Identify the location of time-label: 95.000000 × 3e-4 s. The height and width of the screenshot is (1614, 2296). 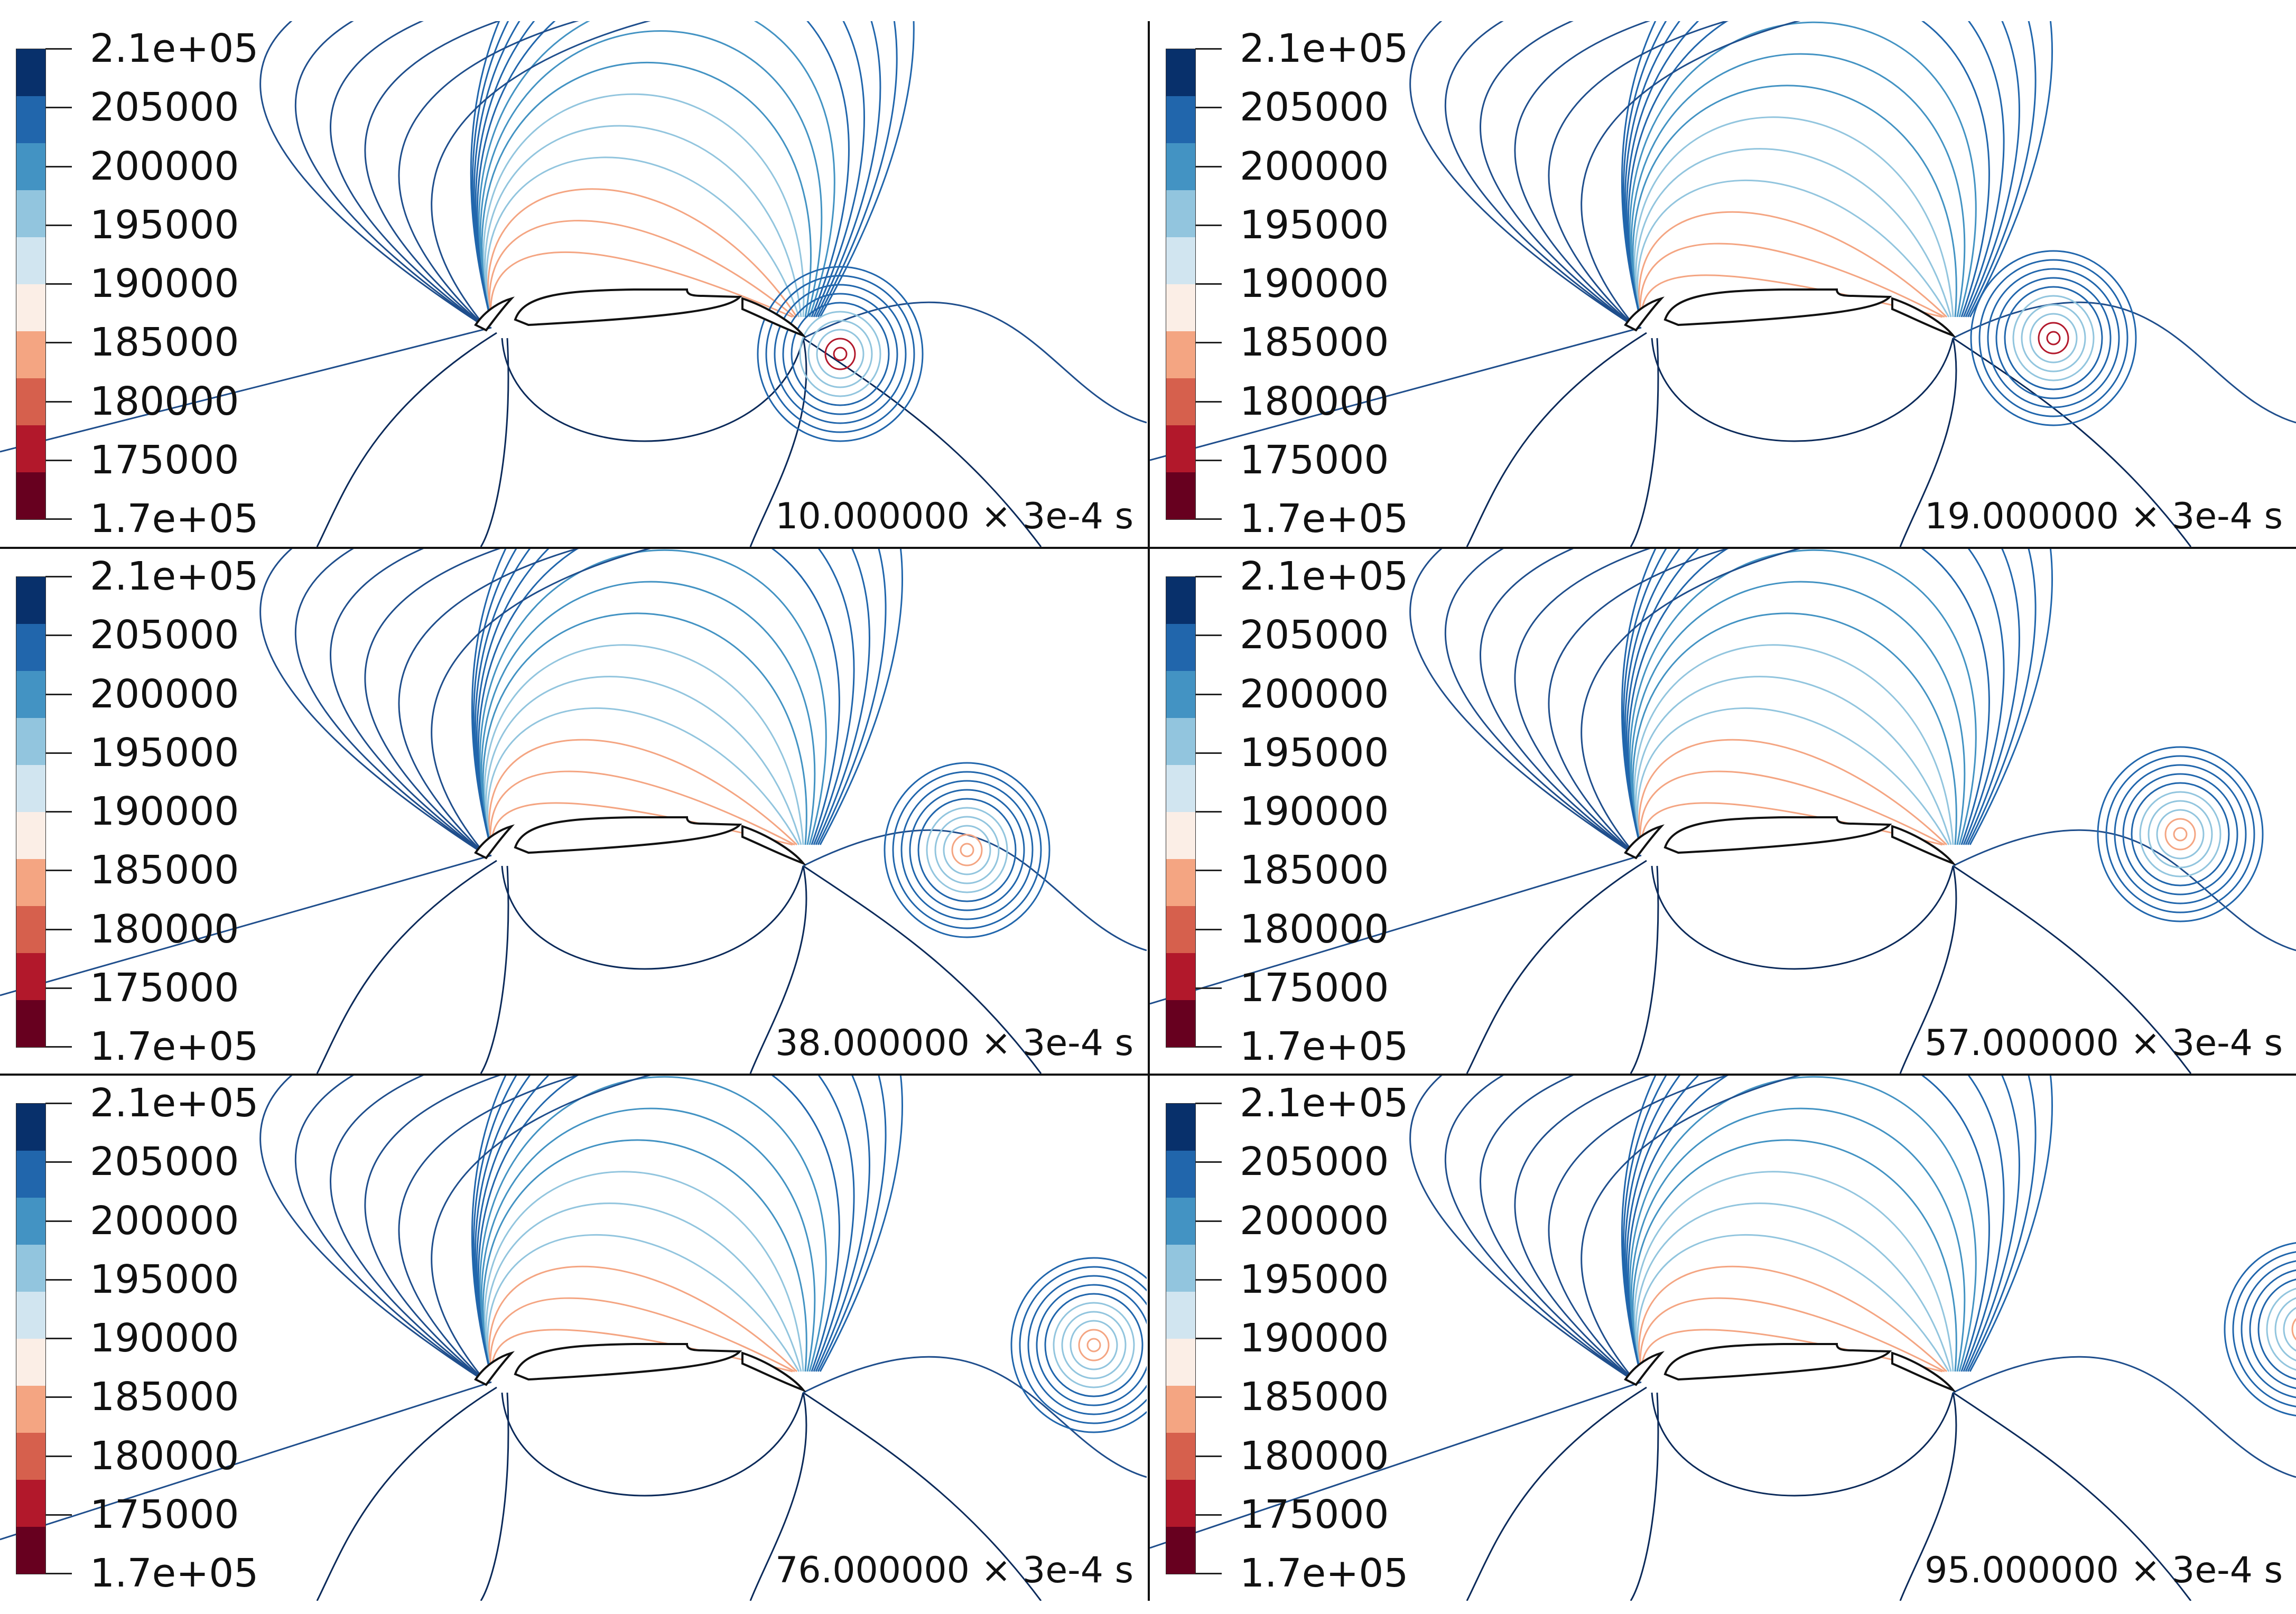
(2104, 1570).